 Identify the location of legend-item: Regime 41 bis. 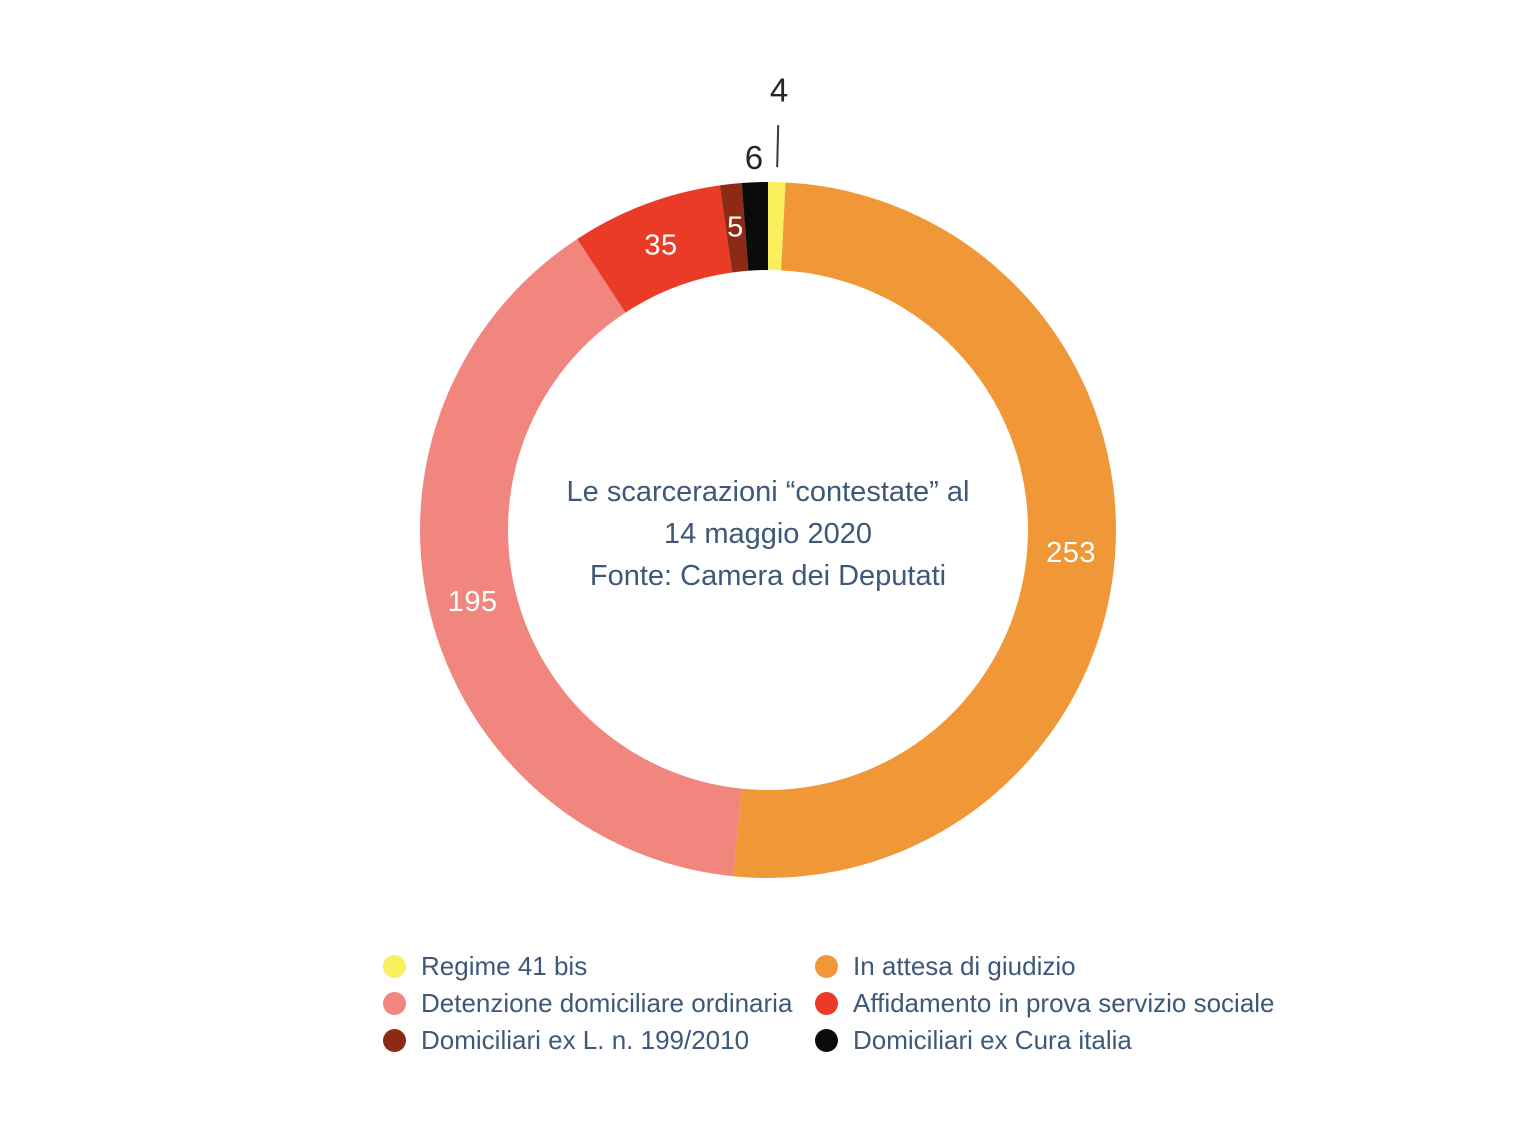
(599, 966).